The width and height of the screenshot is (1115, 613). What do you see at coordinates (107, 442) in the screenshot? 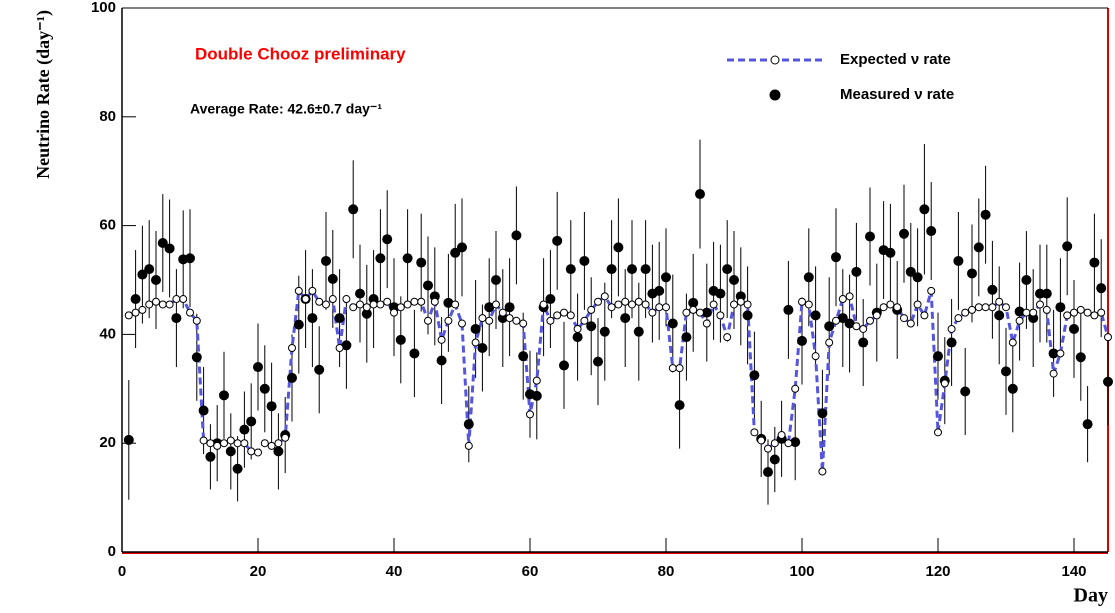
I see `y-tick-label: 20` at bounding box center [107, 442].